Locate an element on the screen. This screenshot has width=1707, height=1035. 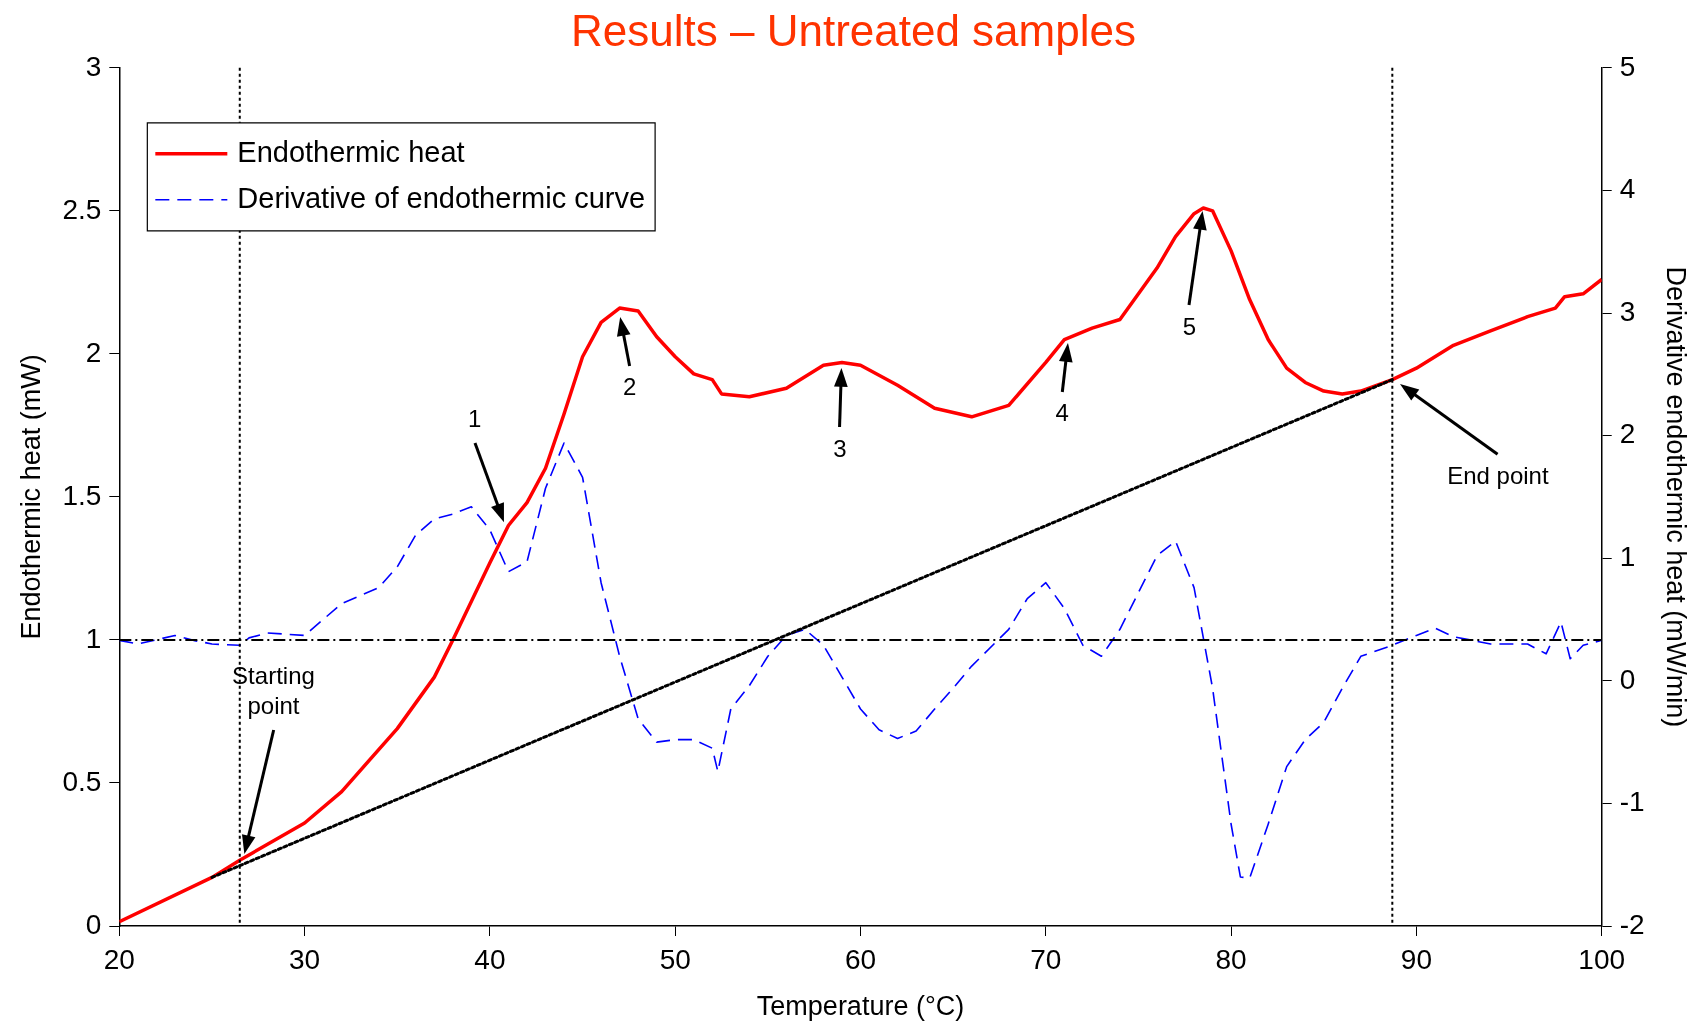
y2-axis-title: Derivative endothermic heat (mW/min) is located at coordinates (1676, 497).